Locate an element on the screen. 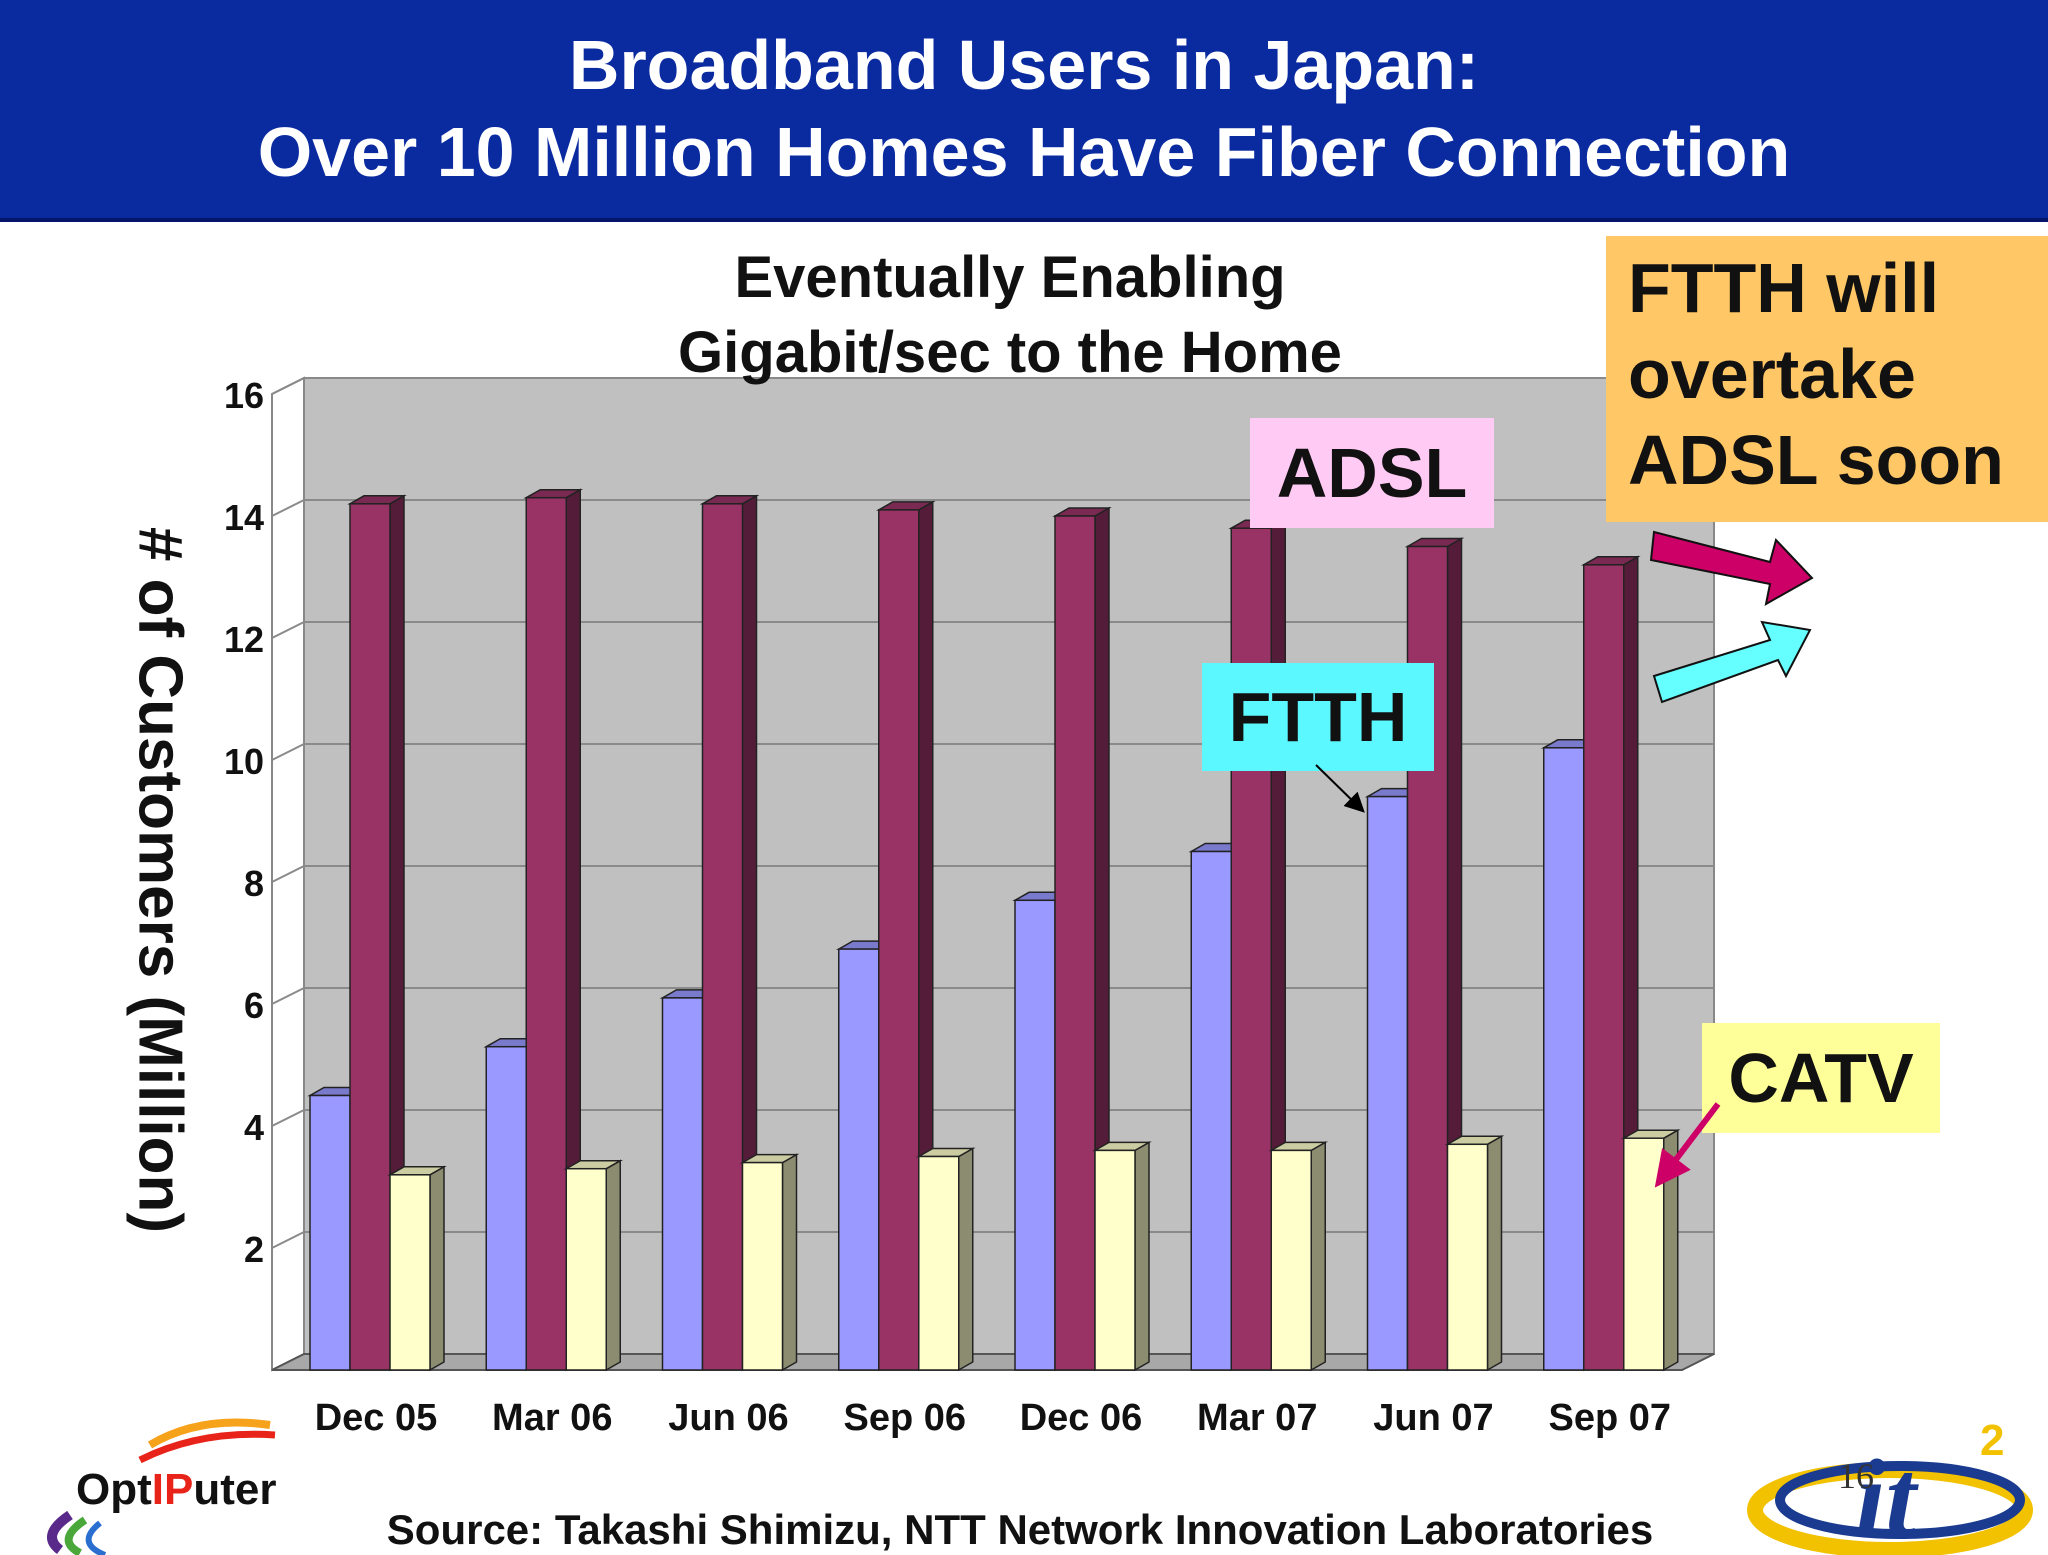 The height and width of the screenshot is (1555, 2048). prediction-note: FTTH will overtake ADSL soon is located at coordinates (1827, 379).